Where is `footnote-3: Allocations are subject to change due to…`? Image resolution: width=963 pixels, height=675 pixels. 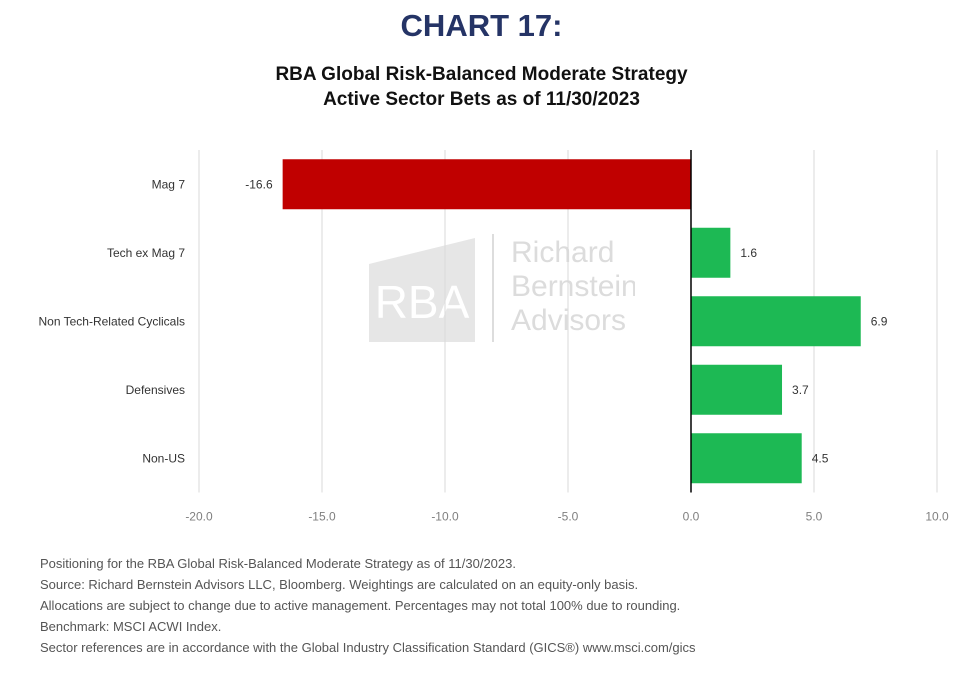
footnote-3: Allocations are subject to change due to… is located at coordinates (360, 605).